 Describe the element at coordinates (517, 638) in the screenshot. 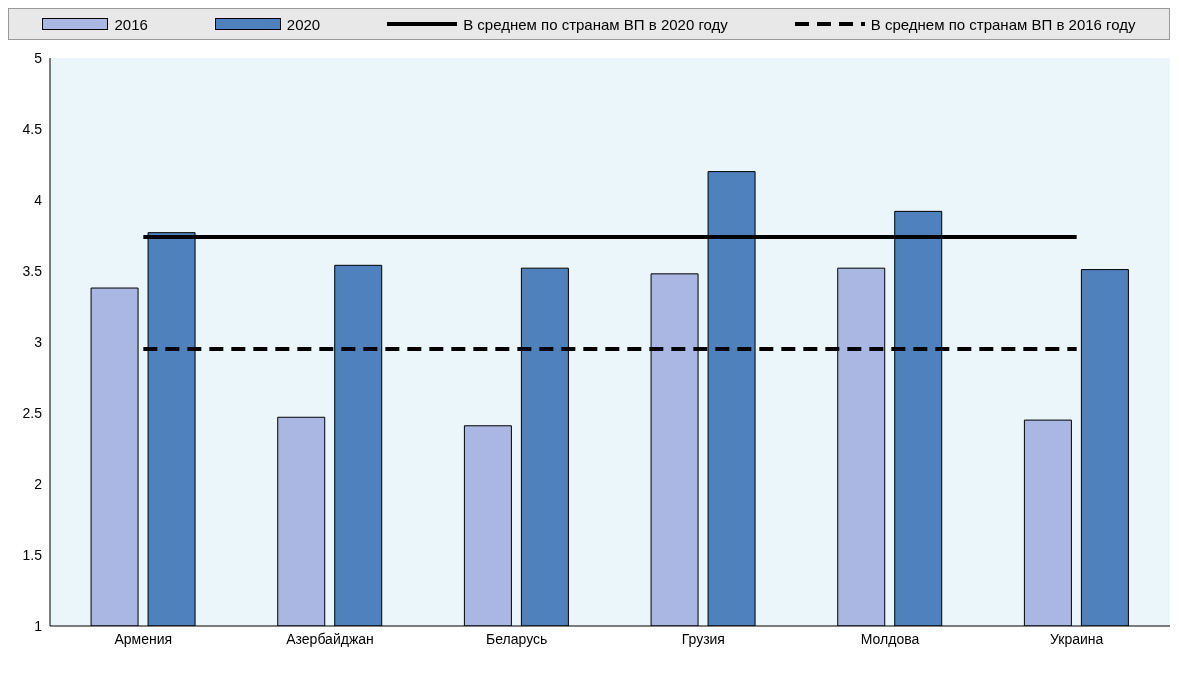

I see `x-tick-label: Беларусь` at that location.